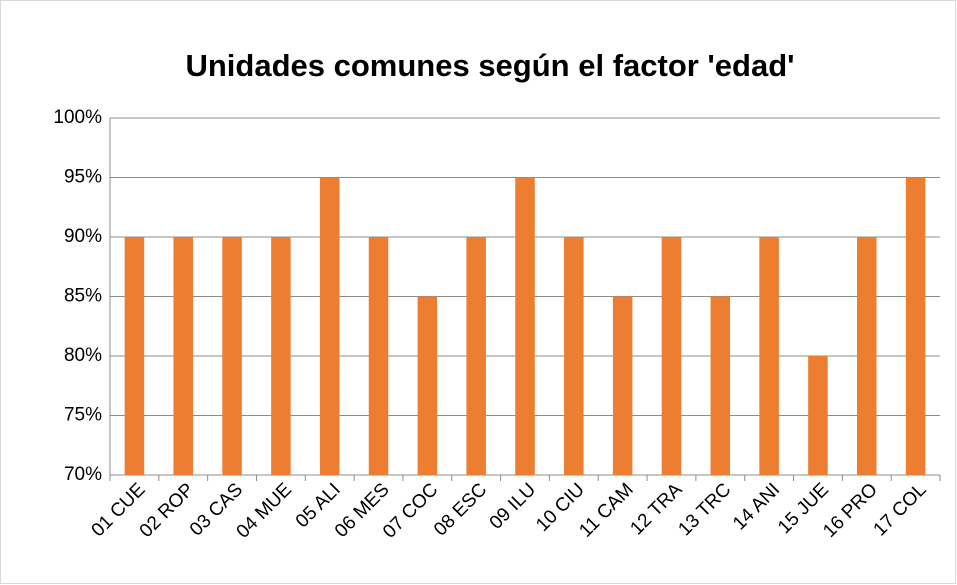 This screenshot has height=585, width=957. Describe the element at coordinates (83, 296) in the screenshot. I see `y-tick-label: 85%` at that location.